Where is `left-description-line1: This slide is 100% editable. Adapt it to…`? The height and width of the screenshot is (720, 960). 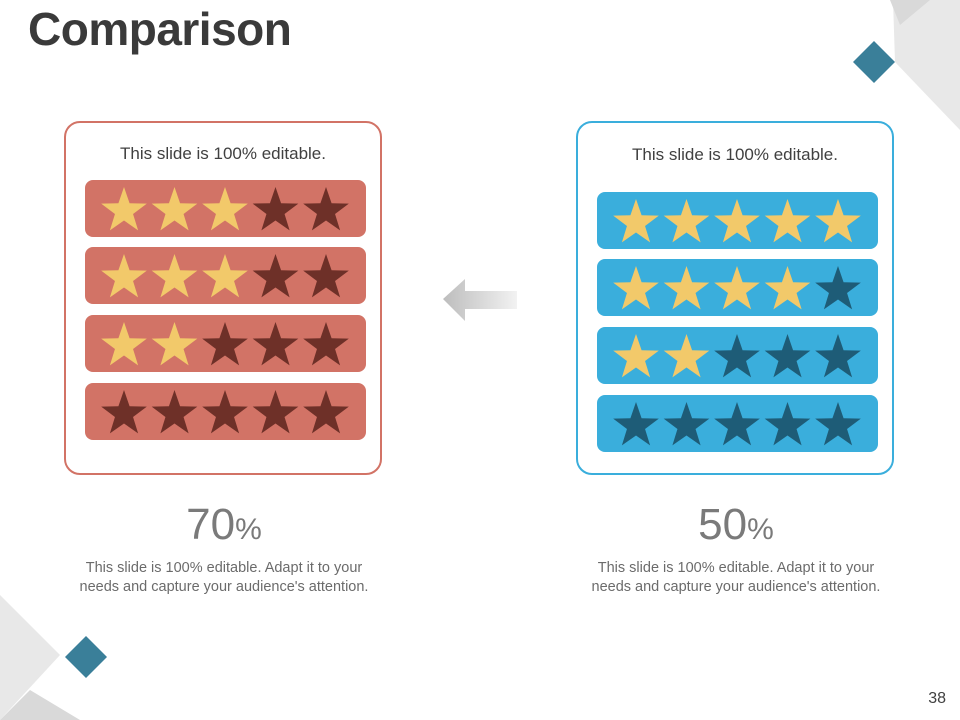 left-description-line1: This slide is 100% editable. Adapt it to… is located at coordinates (224, 568).